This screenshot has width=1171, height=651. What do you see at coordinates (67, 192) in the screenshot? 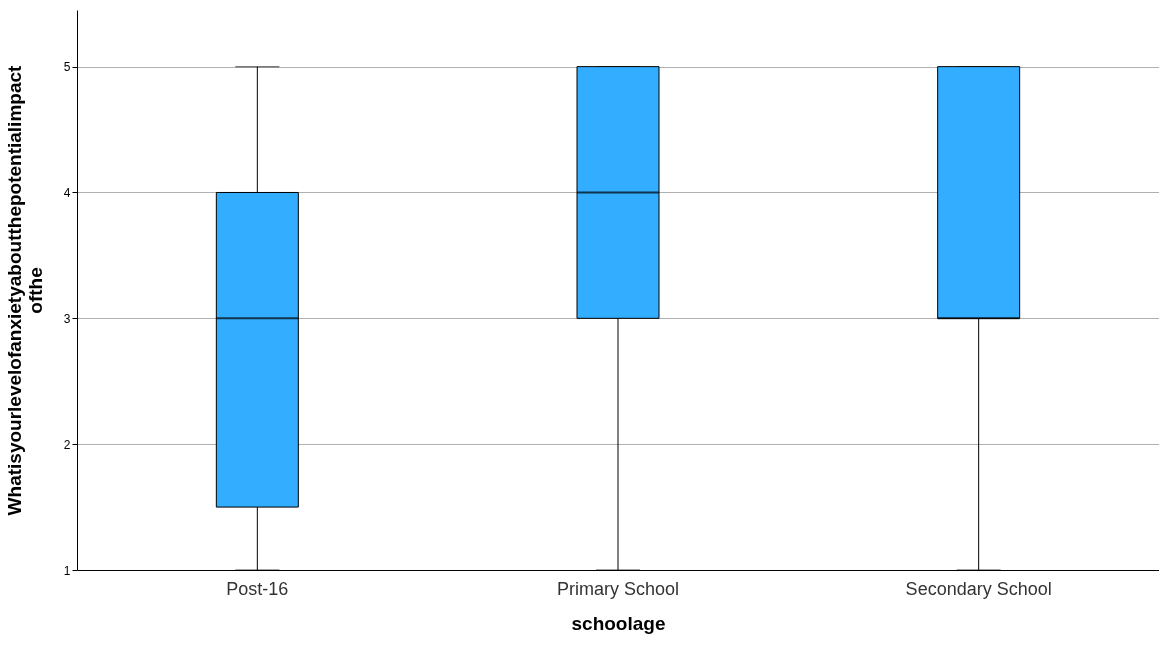
I see `y-tick-label: 4` at bounding box center [67, 192].